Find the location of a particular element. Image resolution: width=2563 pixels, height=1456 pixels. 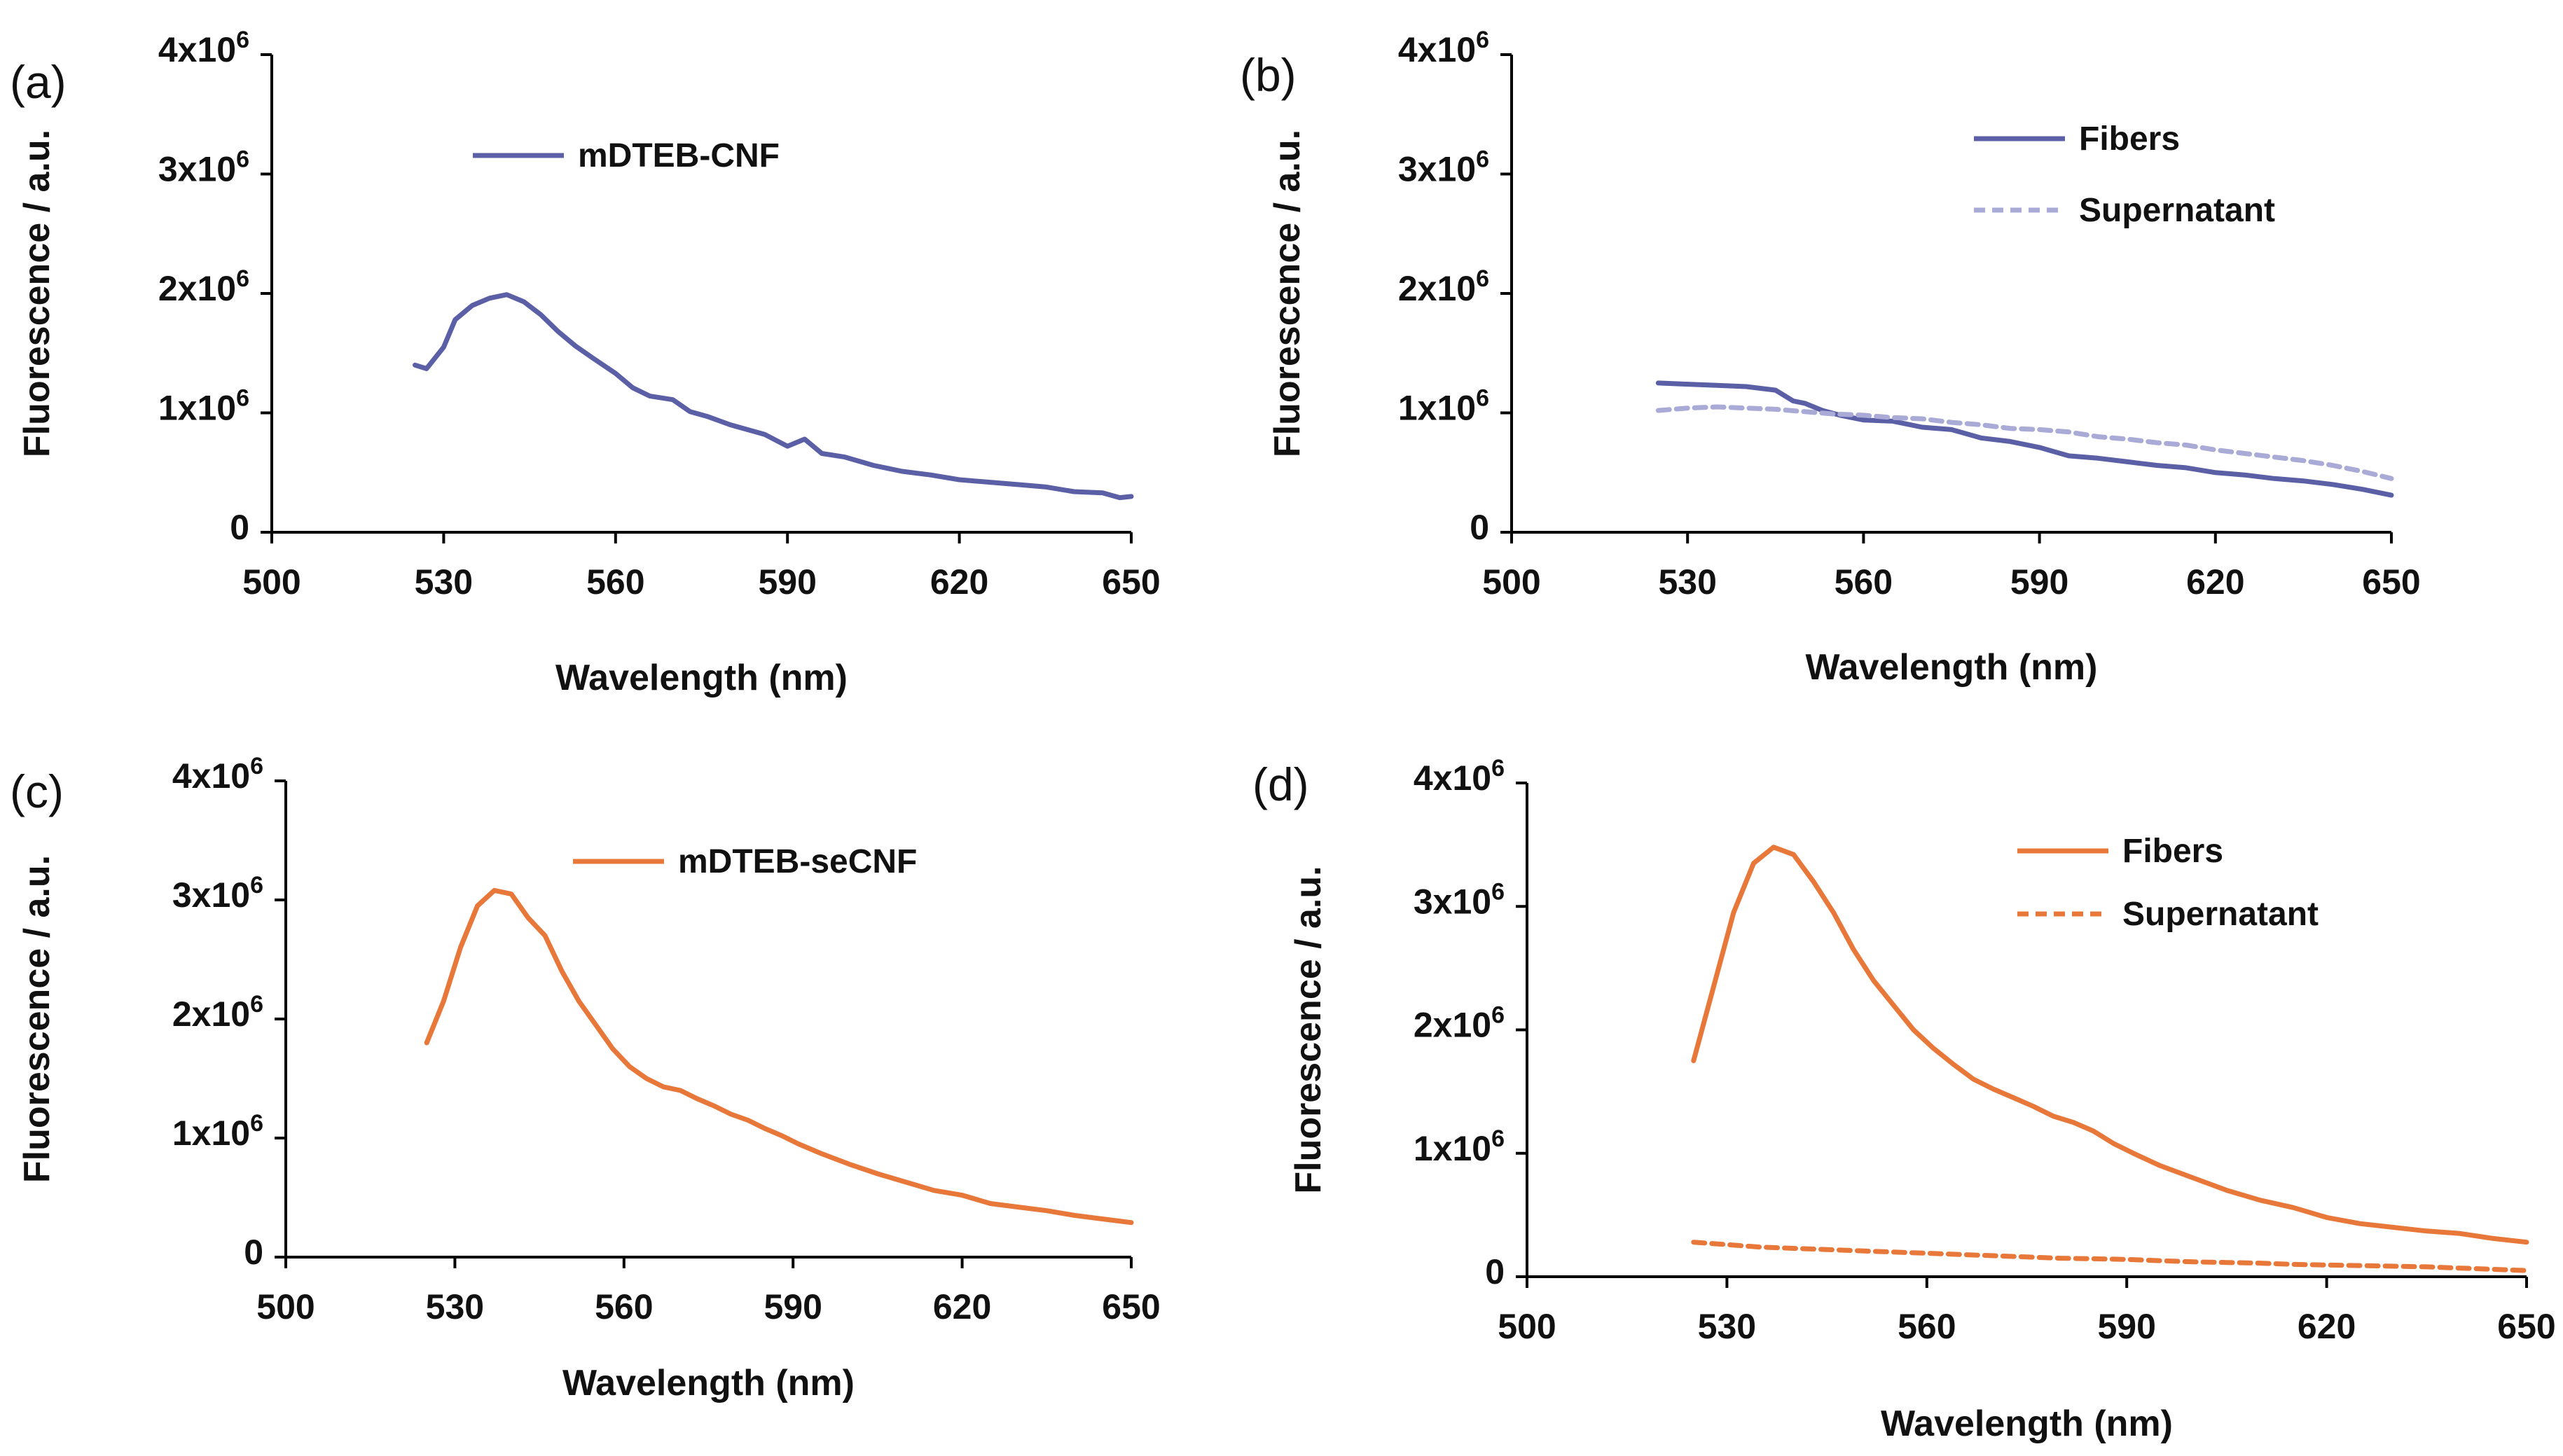

panel-label: (a) is located at coordinates (38, 82).